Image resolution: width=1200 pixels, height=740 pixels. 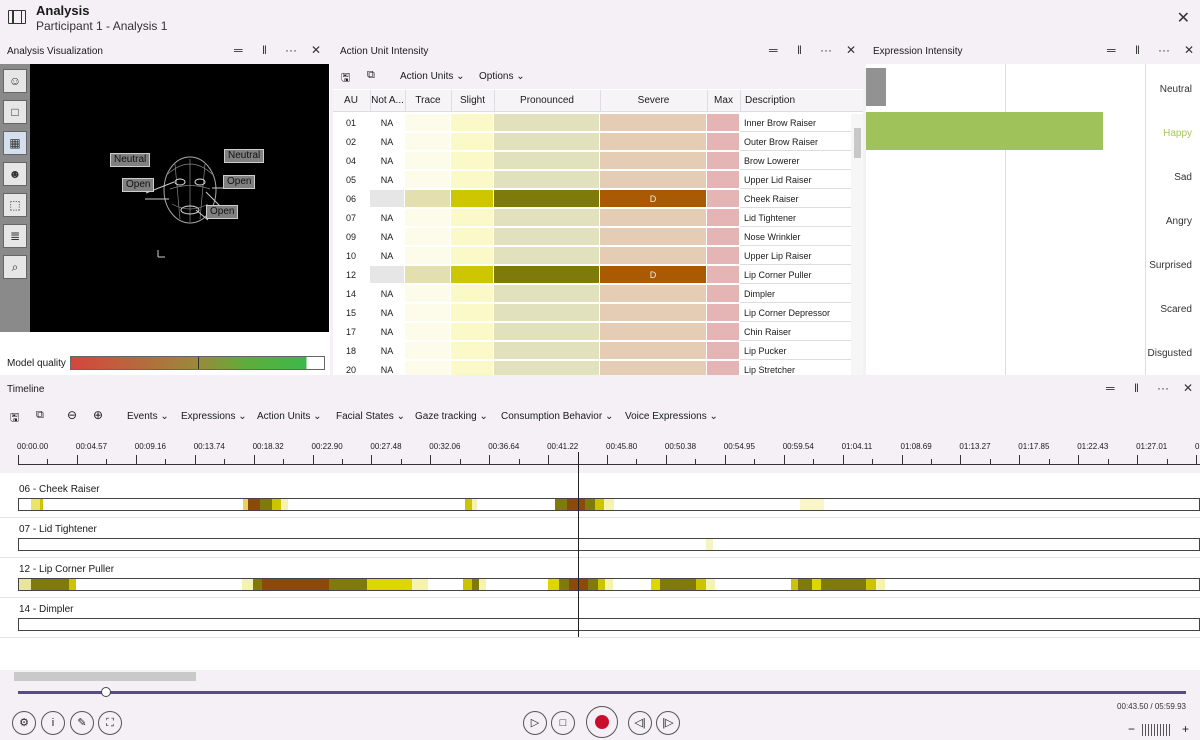 I want to click on col-severe: Severe, so click(x=653, y=101).